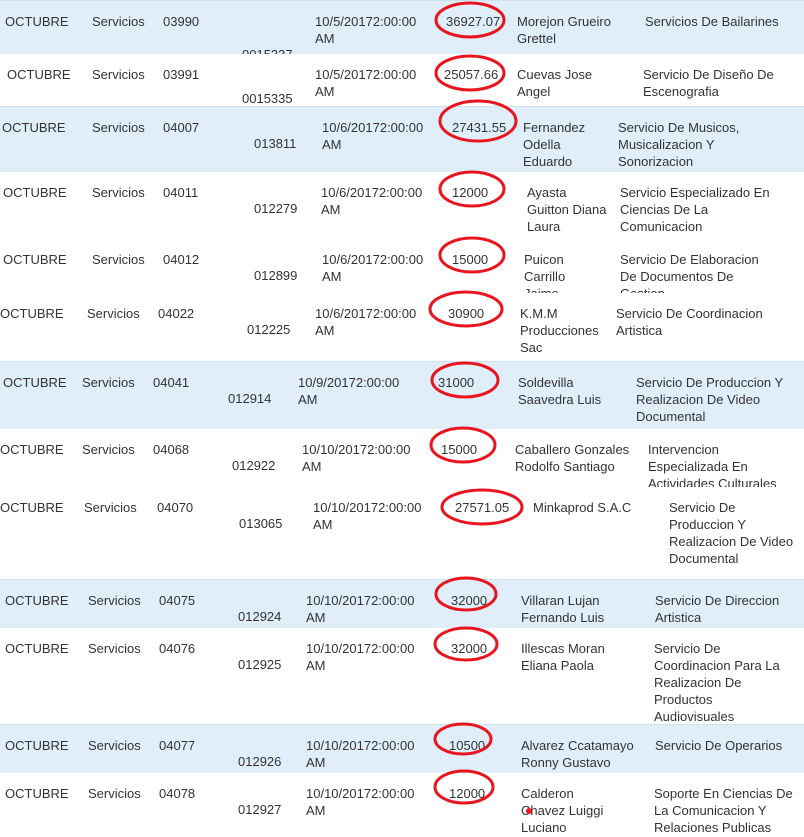 This screenshot has width=804, height=837. What do you see at coordinates (275, 143) in the screenshot?
I see `document-number-cell: 013811` at bounding box center [275, 143].